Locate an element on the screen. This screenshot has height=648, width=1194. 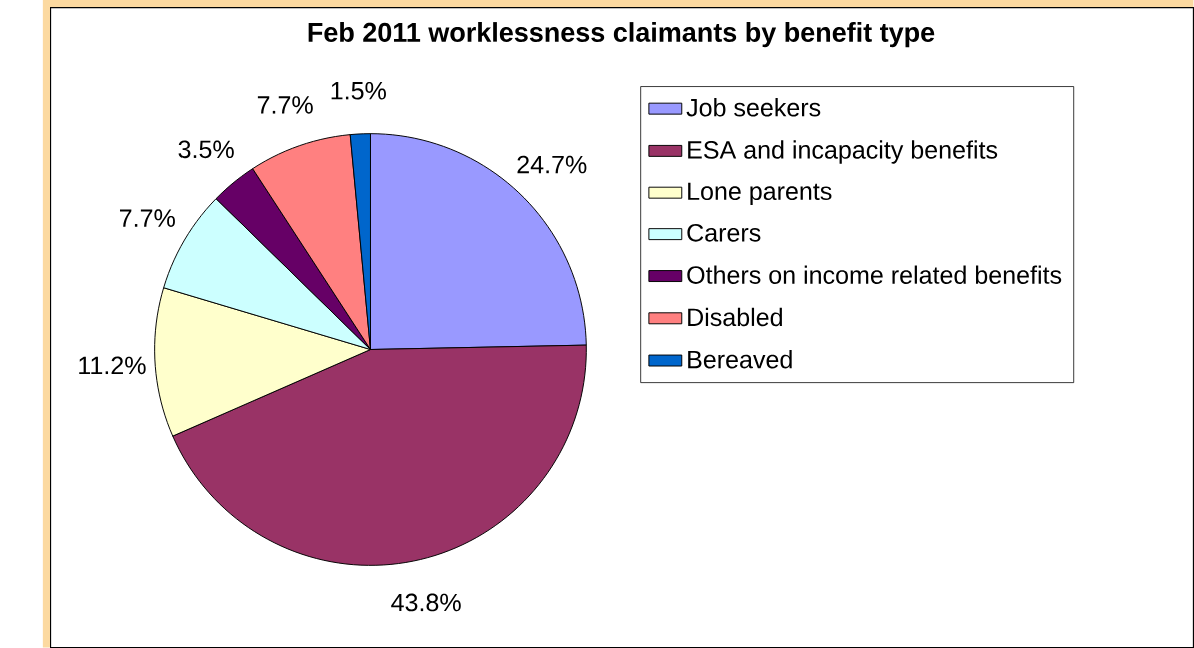
legend-label: ESA and incapacity benefits is located at coordinates (843, 152).